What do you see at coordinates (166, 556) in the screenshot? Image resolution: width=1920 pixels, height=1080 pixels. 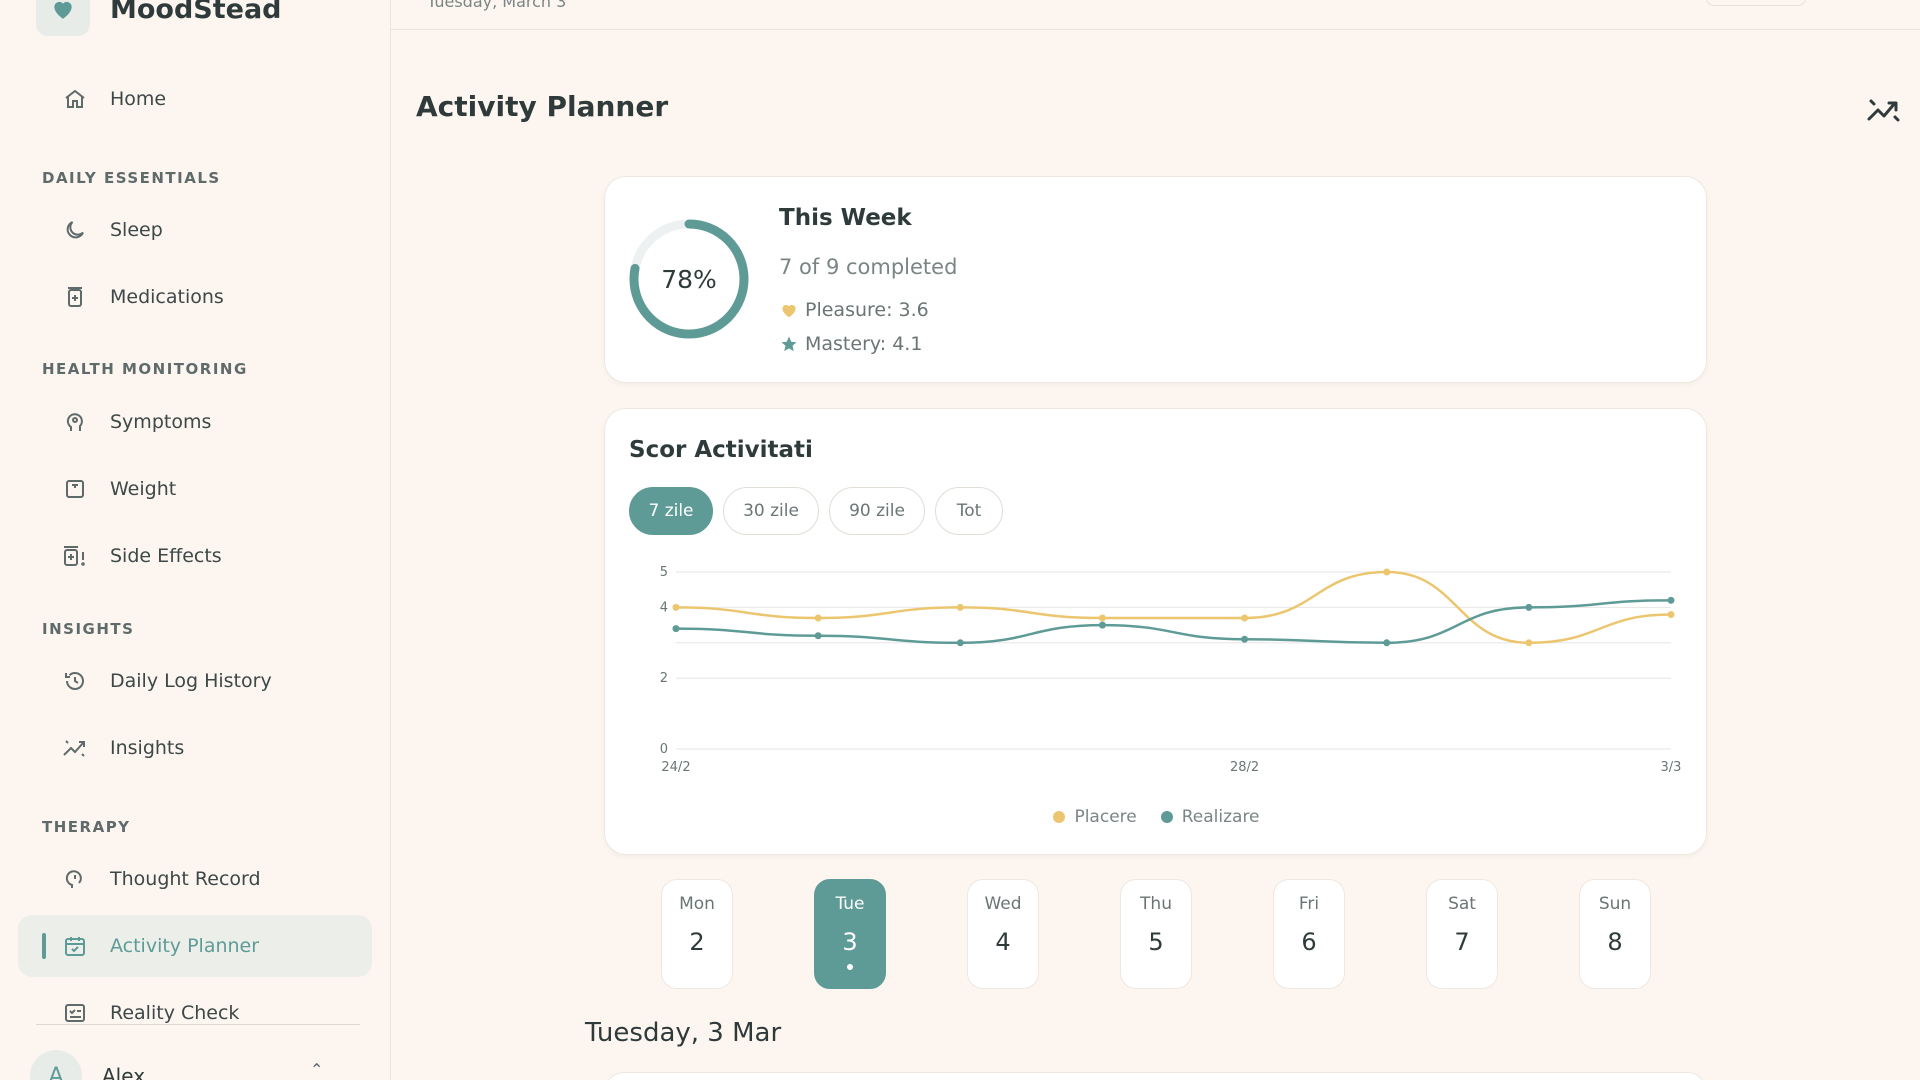 I see `sidebar-item-label: Side Effects` at bounding box center [166, 556].